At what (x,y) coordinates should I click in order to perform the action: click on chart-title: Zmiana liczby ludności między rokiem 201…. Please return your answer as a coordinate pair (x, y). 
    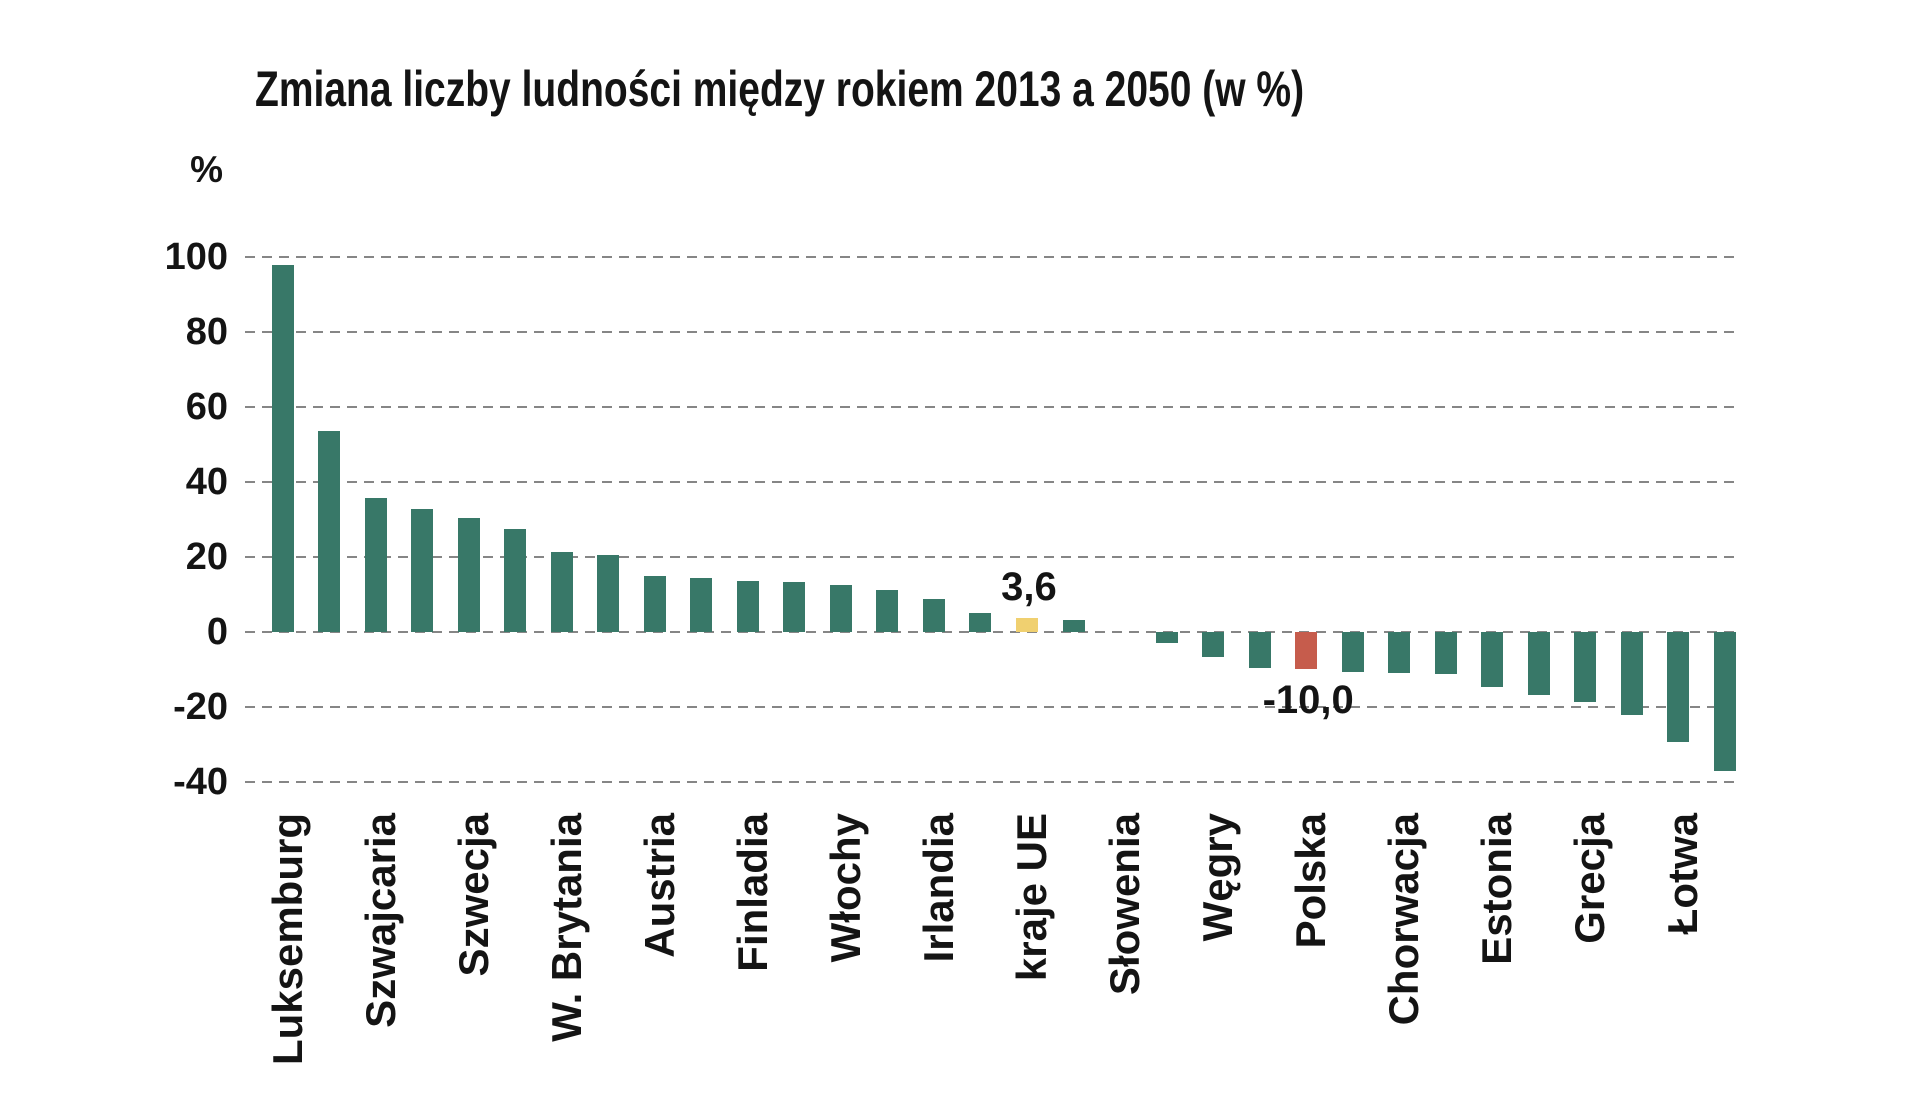
    Looking at the image, I should click on (780, 89).